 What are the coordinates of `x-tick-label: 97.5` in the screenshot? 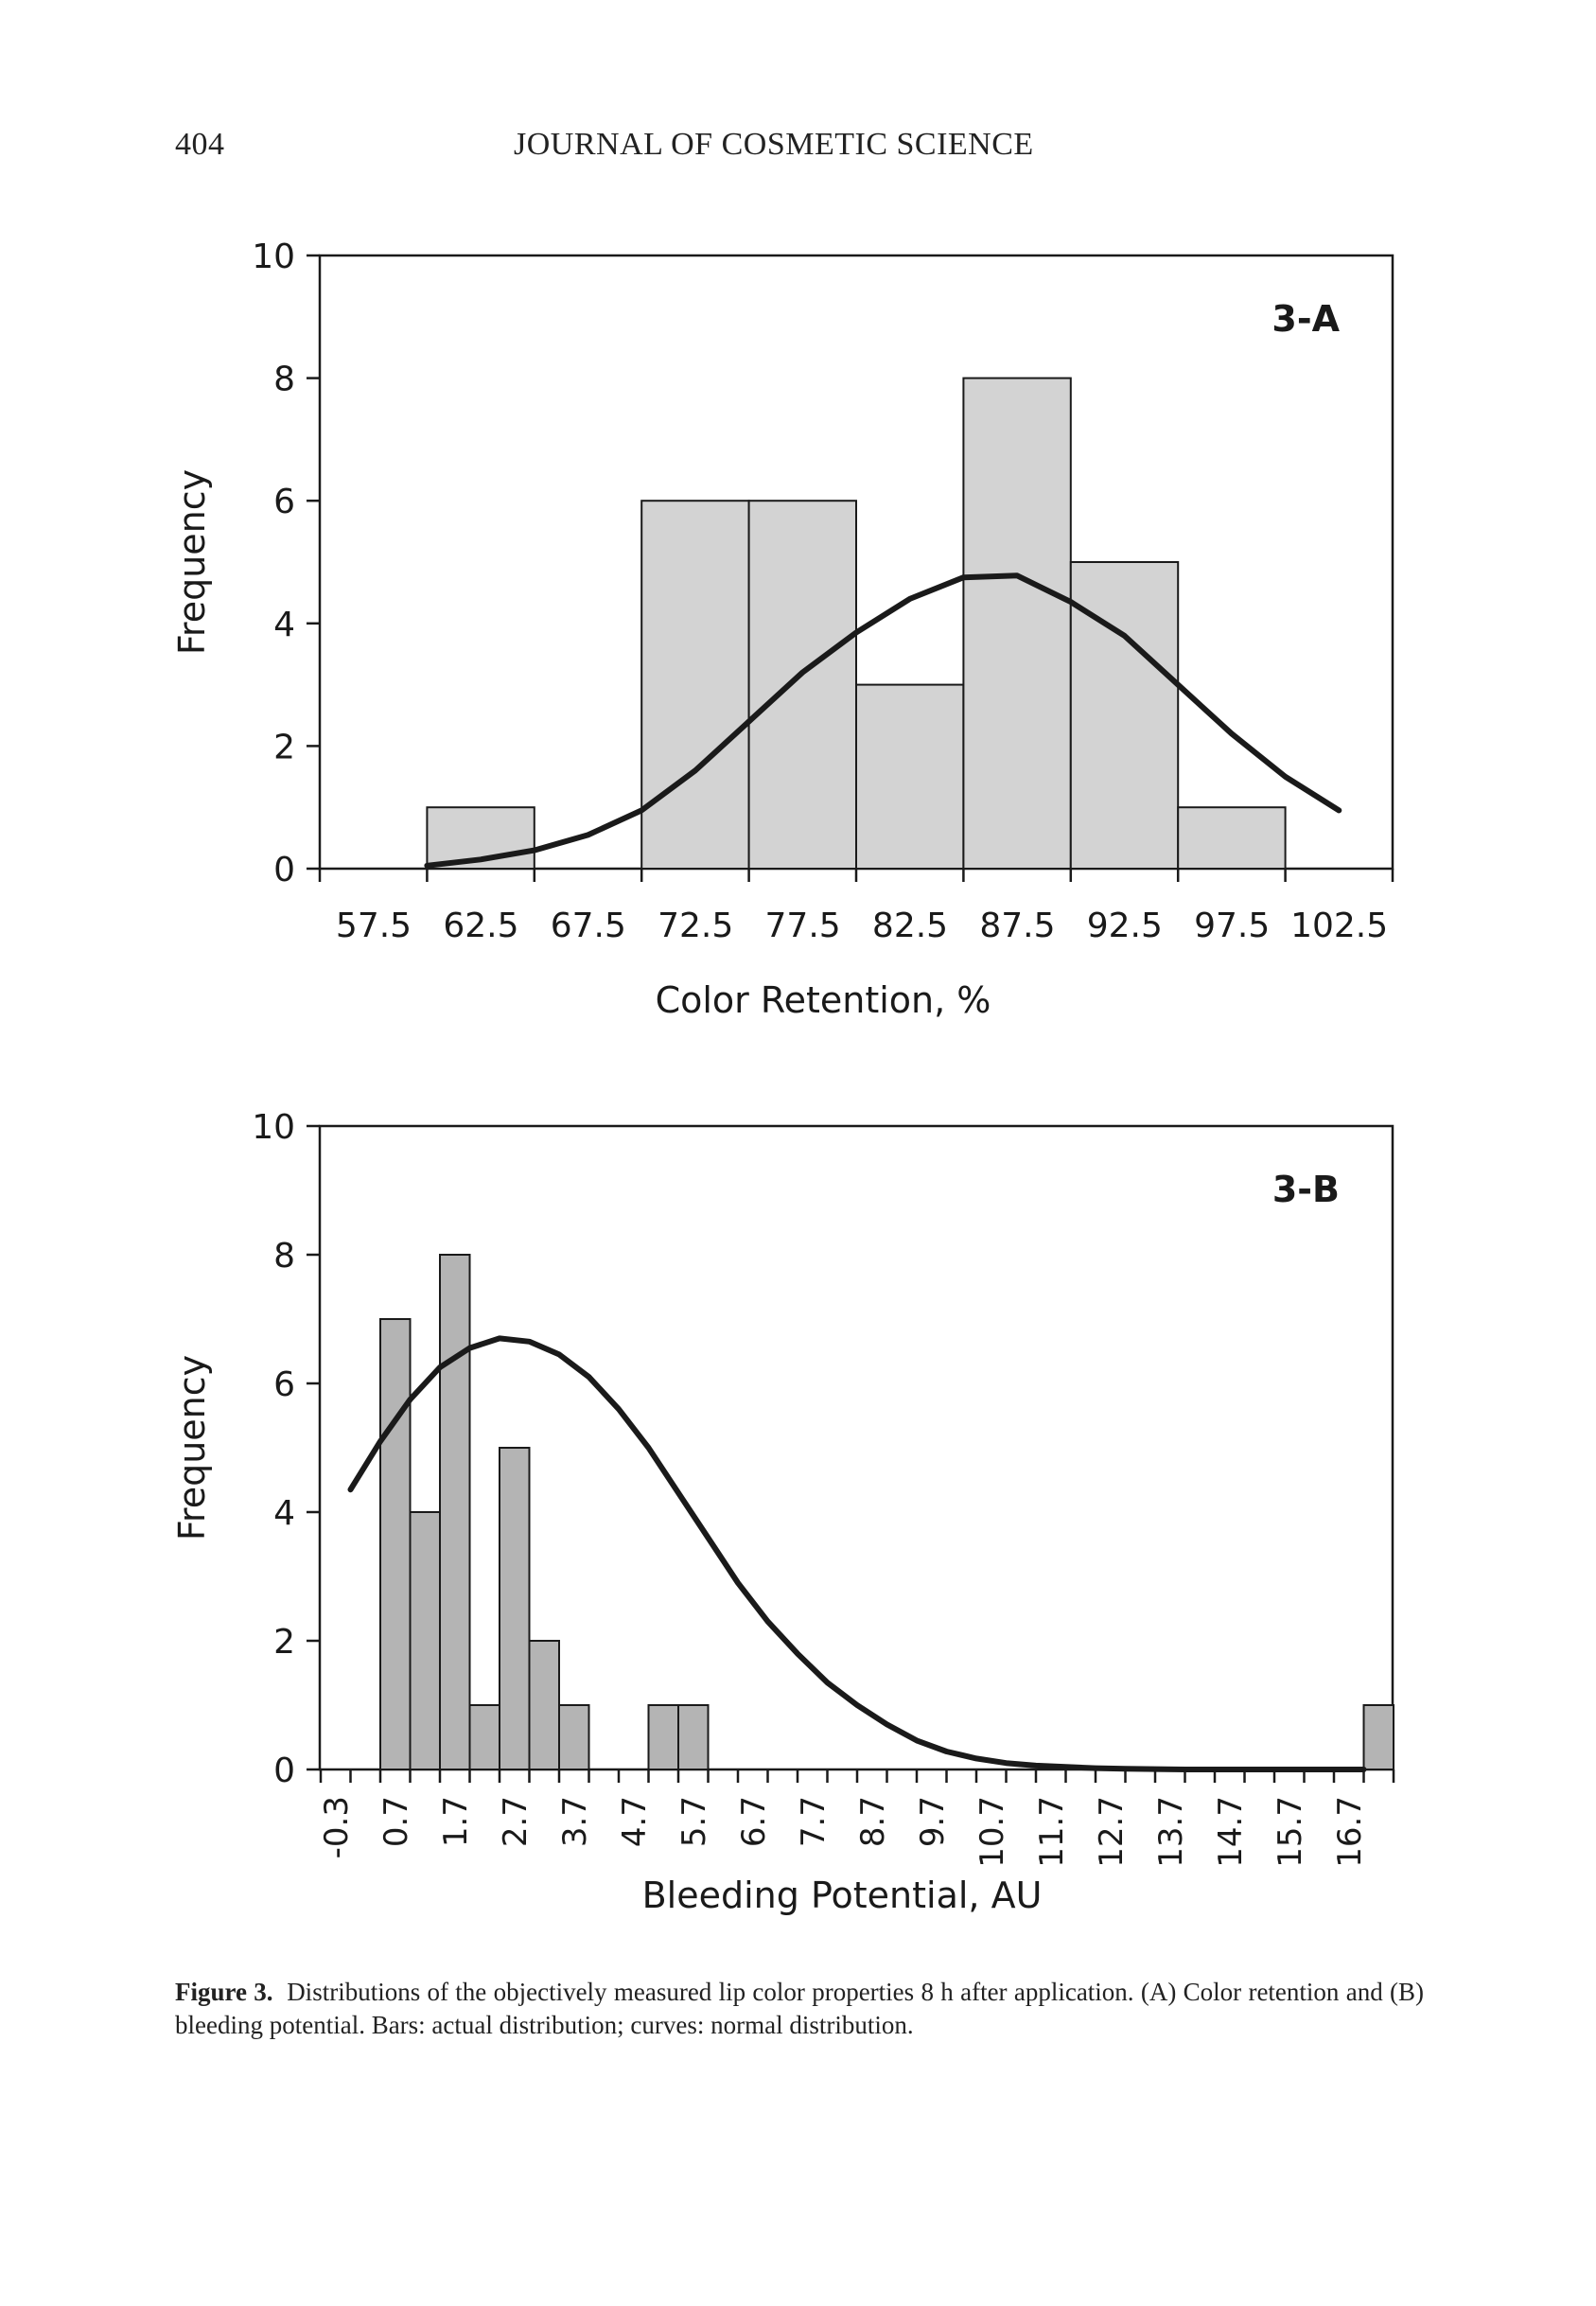 It's located at (1232, 926).